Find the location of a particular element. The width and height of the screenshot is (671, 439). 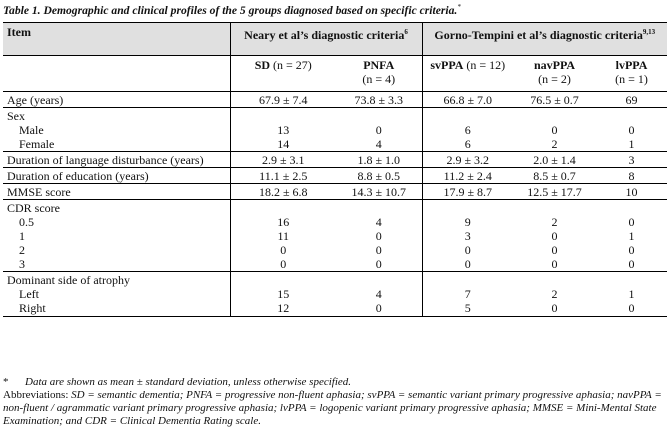

section-title: CDR score is located at coordinates (116, 207).